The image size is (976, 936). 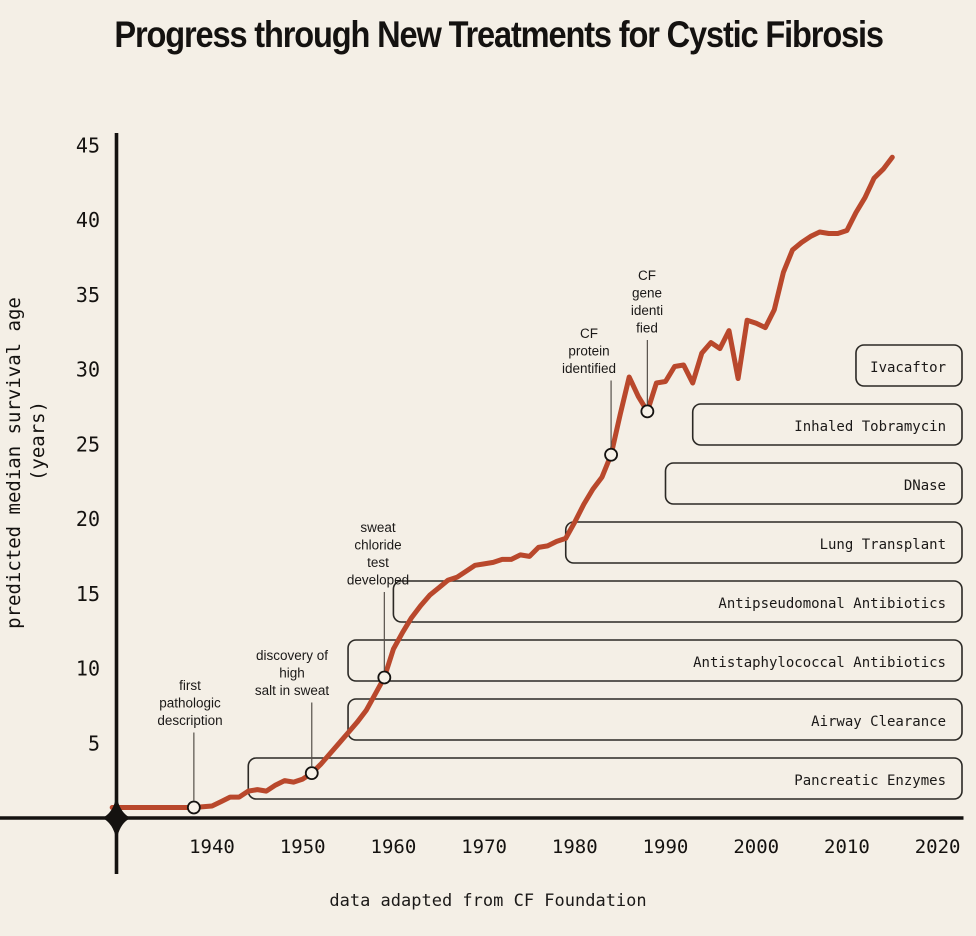 What do you see at coordinates (303, 847) in the screenshot?
I see `x-tick-label: 1950` at bounding box center [303, 847].